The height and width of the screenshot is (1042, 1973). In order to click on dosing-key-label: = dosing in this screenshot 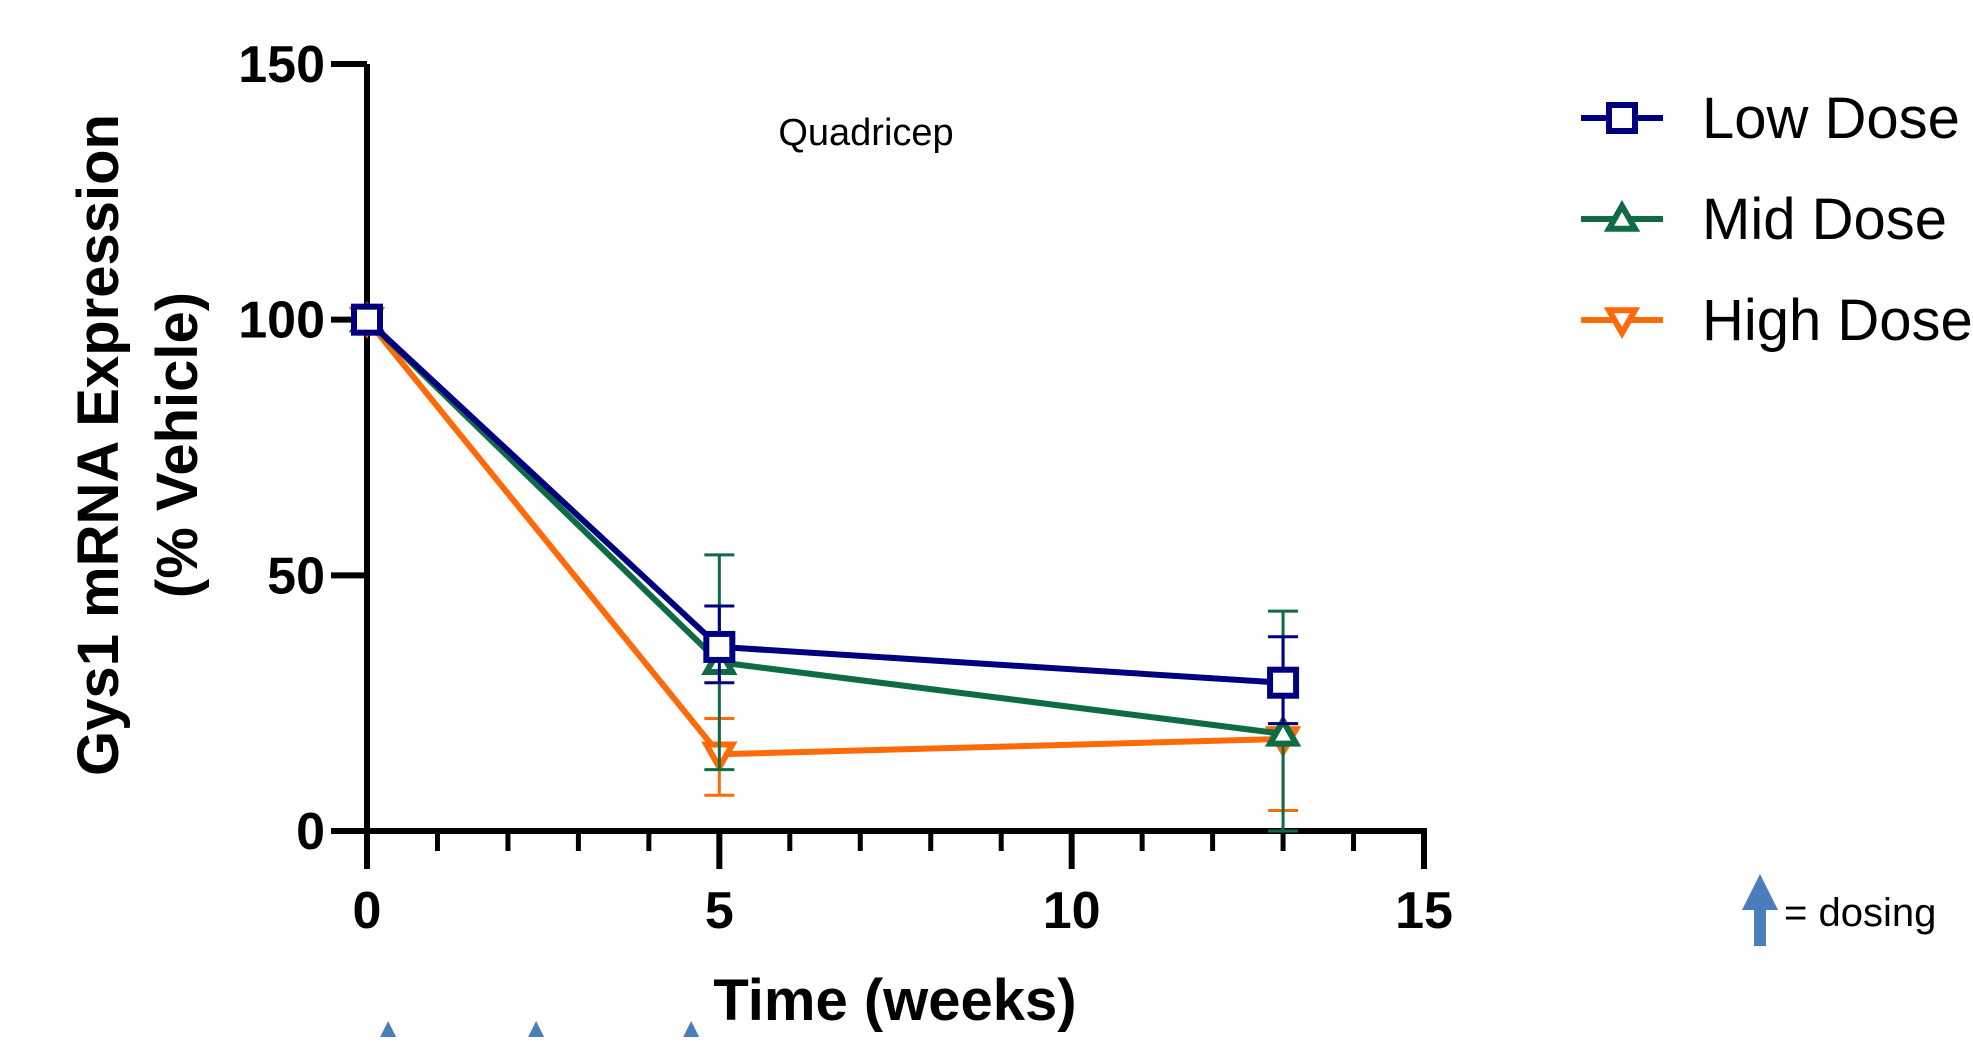, I will do `click(1860, 913)`.